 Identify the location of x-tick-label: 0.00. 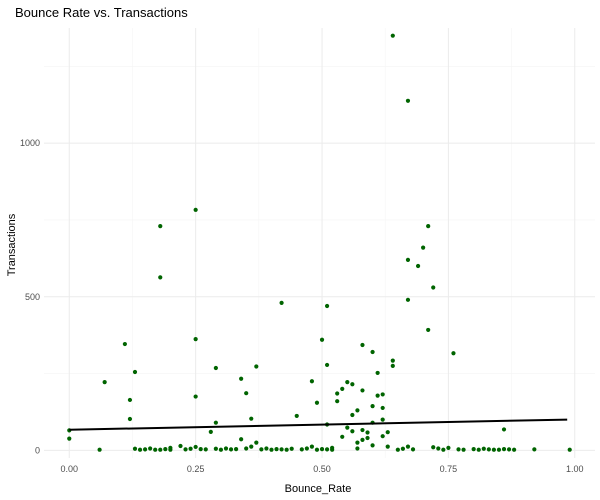
(70, 469).